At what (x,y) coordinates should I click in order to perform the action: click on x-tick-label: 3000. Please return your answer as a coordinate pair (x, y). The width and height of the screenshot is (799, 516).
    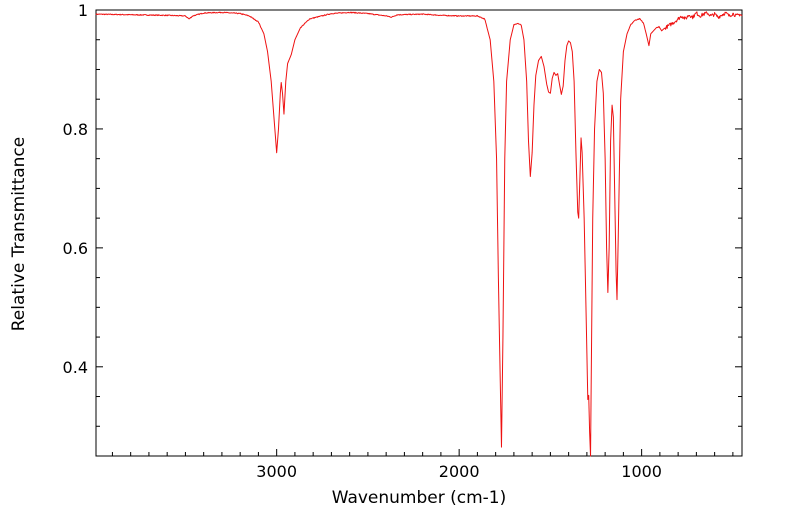
    Looking at the image, I should click on (276, 471).